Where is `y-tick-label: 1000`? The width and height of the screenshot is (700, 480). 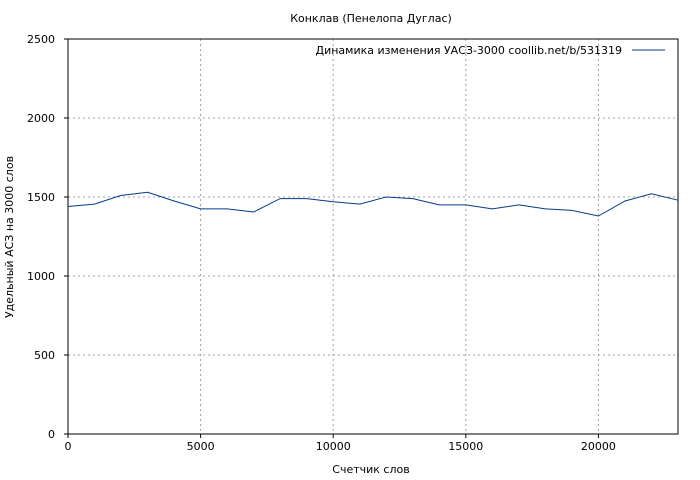
y-tick-label: 1000 is located at coordinates (41, 276).